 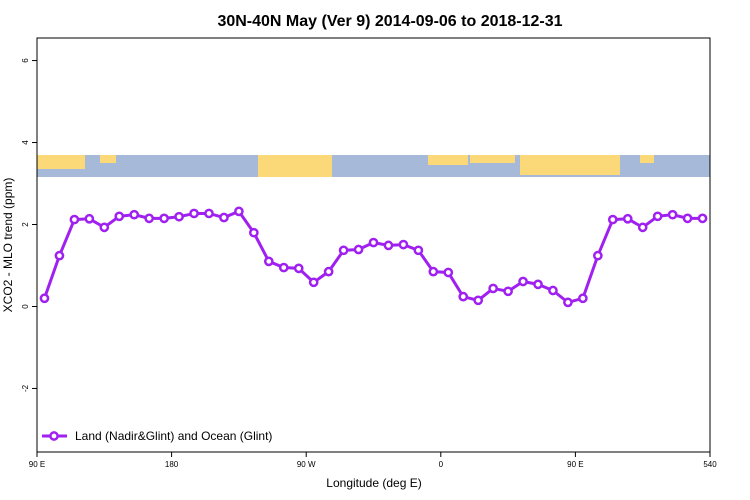 What do you see at coordinates (441, 464) in the screenshot?
I see `x-tick-label: 0` at bounding box center [441, 464].